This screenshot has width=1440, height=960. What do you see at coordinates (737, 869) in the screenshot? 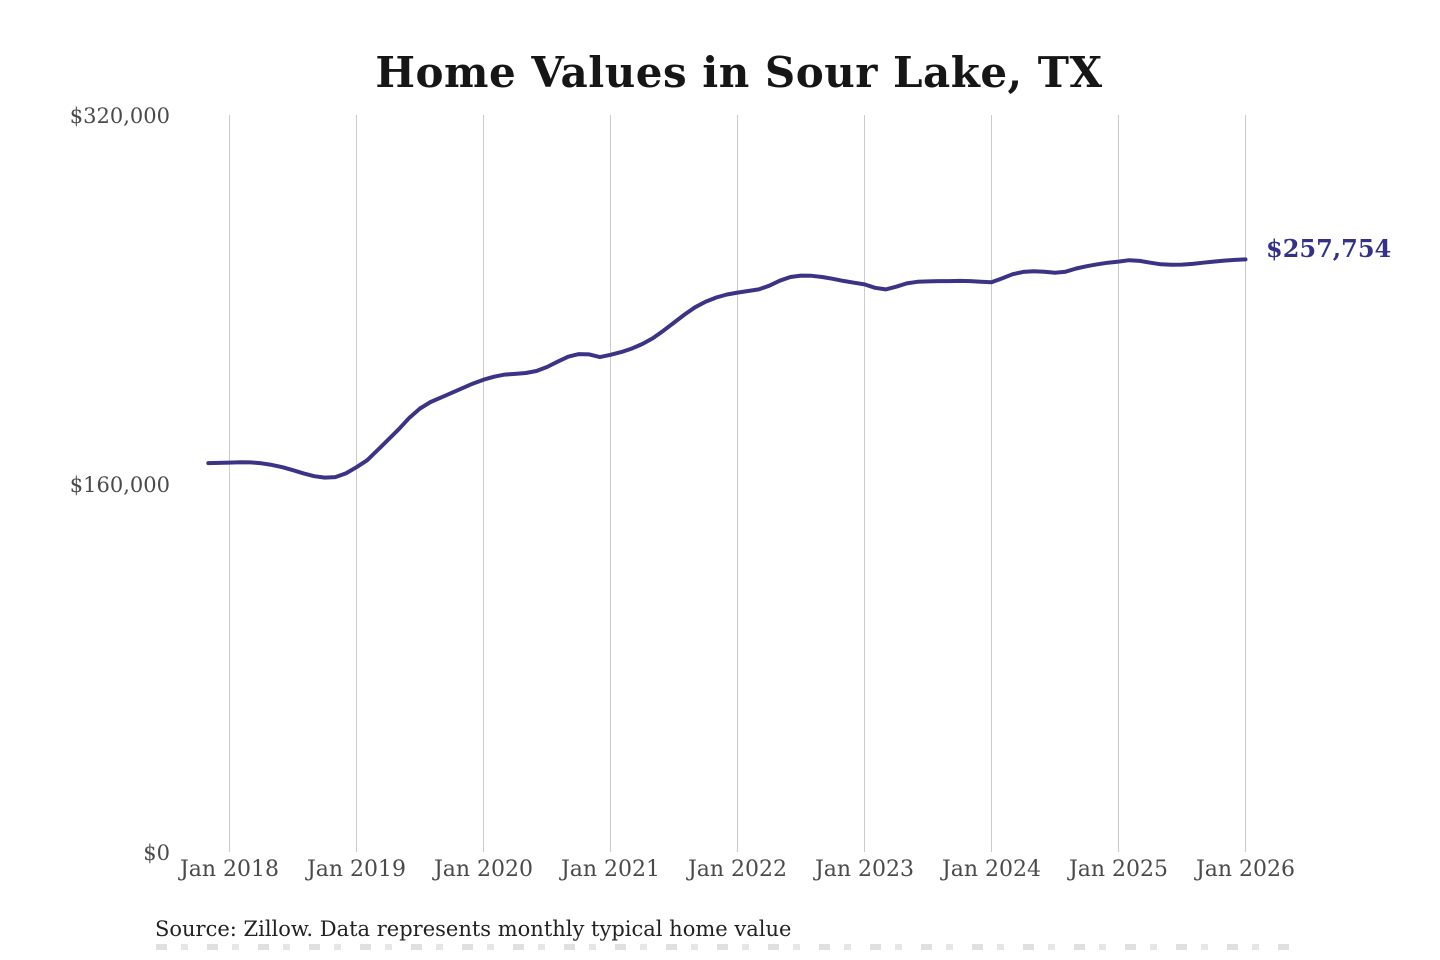
I see `x-tick-label: Jan 2022` at bounding box center [737, 869].